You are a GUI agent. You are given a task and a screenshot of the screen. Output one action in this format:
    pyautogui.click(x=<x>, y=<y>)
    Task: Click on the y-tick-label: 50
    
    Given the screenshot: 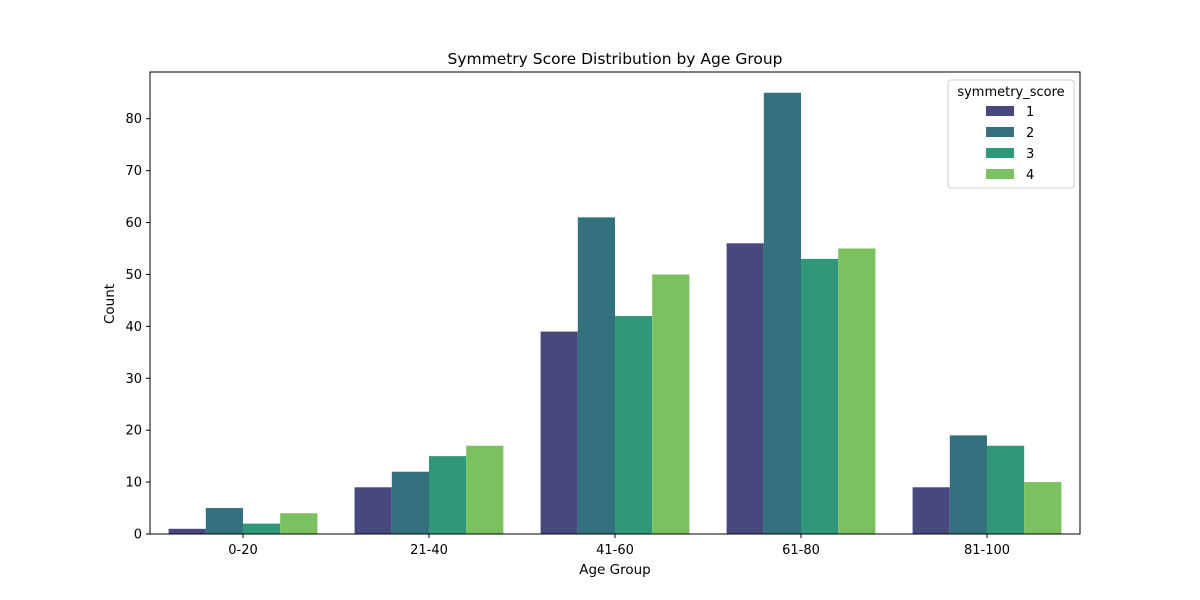 What is the action you would take?
    pyautogui.click(x=133, y=275)
    